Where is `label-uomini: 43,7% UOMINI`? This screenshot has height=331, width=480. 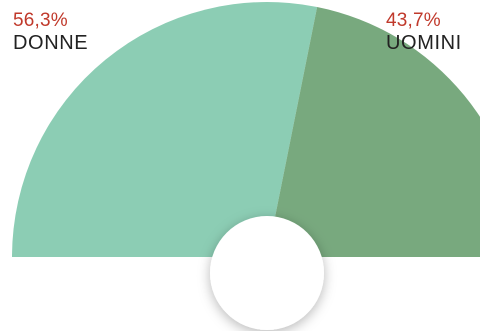
label-uomini: 43,7% UOMINI is located at coordinates (424, 32).